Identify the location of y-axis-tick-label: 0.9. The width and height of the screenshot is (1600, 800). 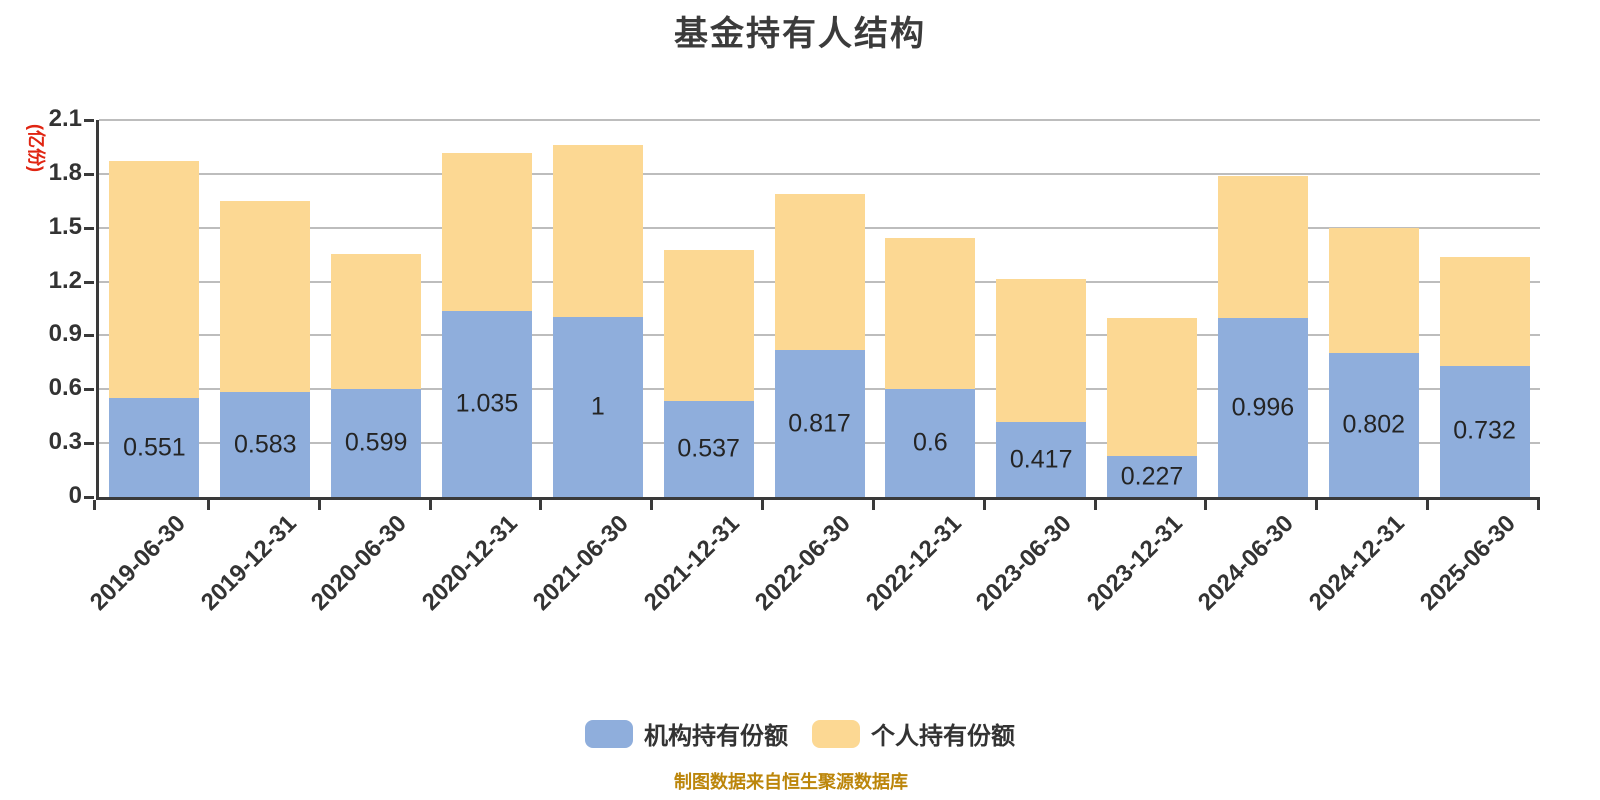
(65, 334).